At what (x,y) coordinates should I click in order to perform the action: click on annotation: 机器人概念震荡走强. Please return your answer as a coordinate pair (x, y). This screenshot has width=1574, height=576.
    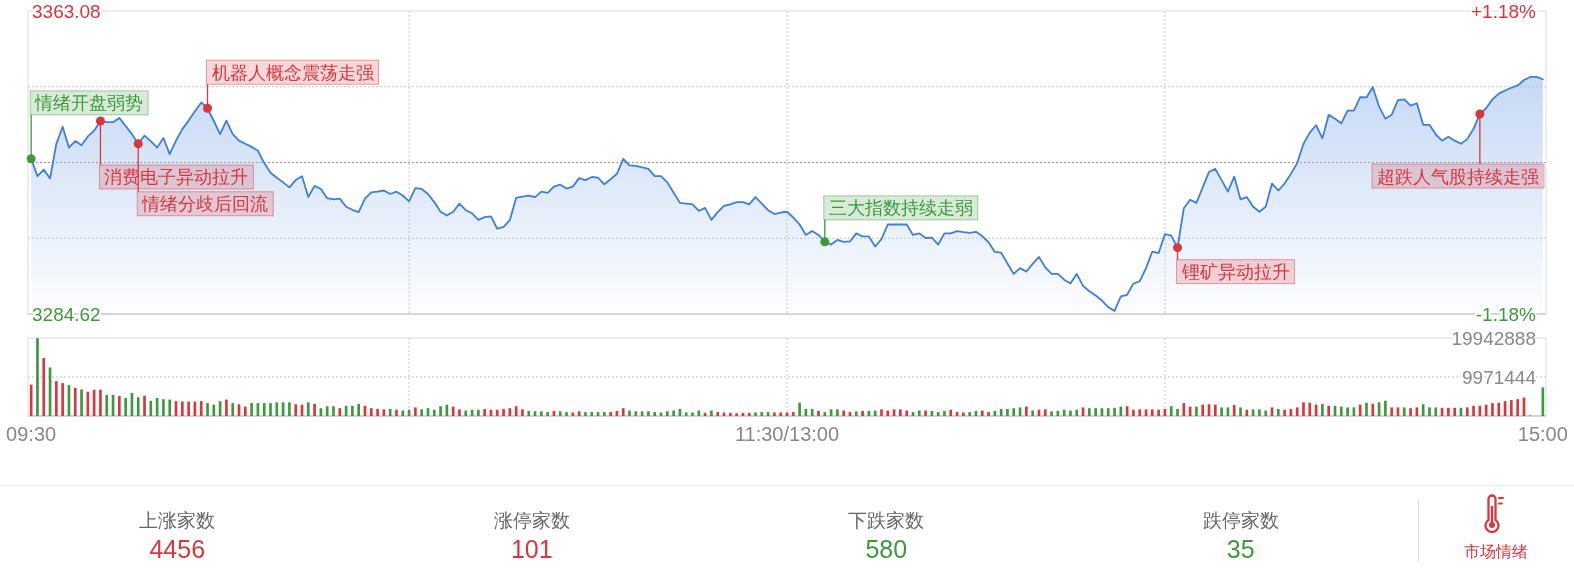
    Looking at the image, I should click on (292, 72).